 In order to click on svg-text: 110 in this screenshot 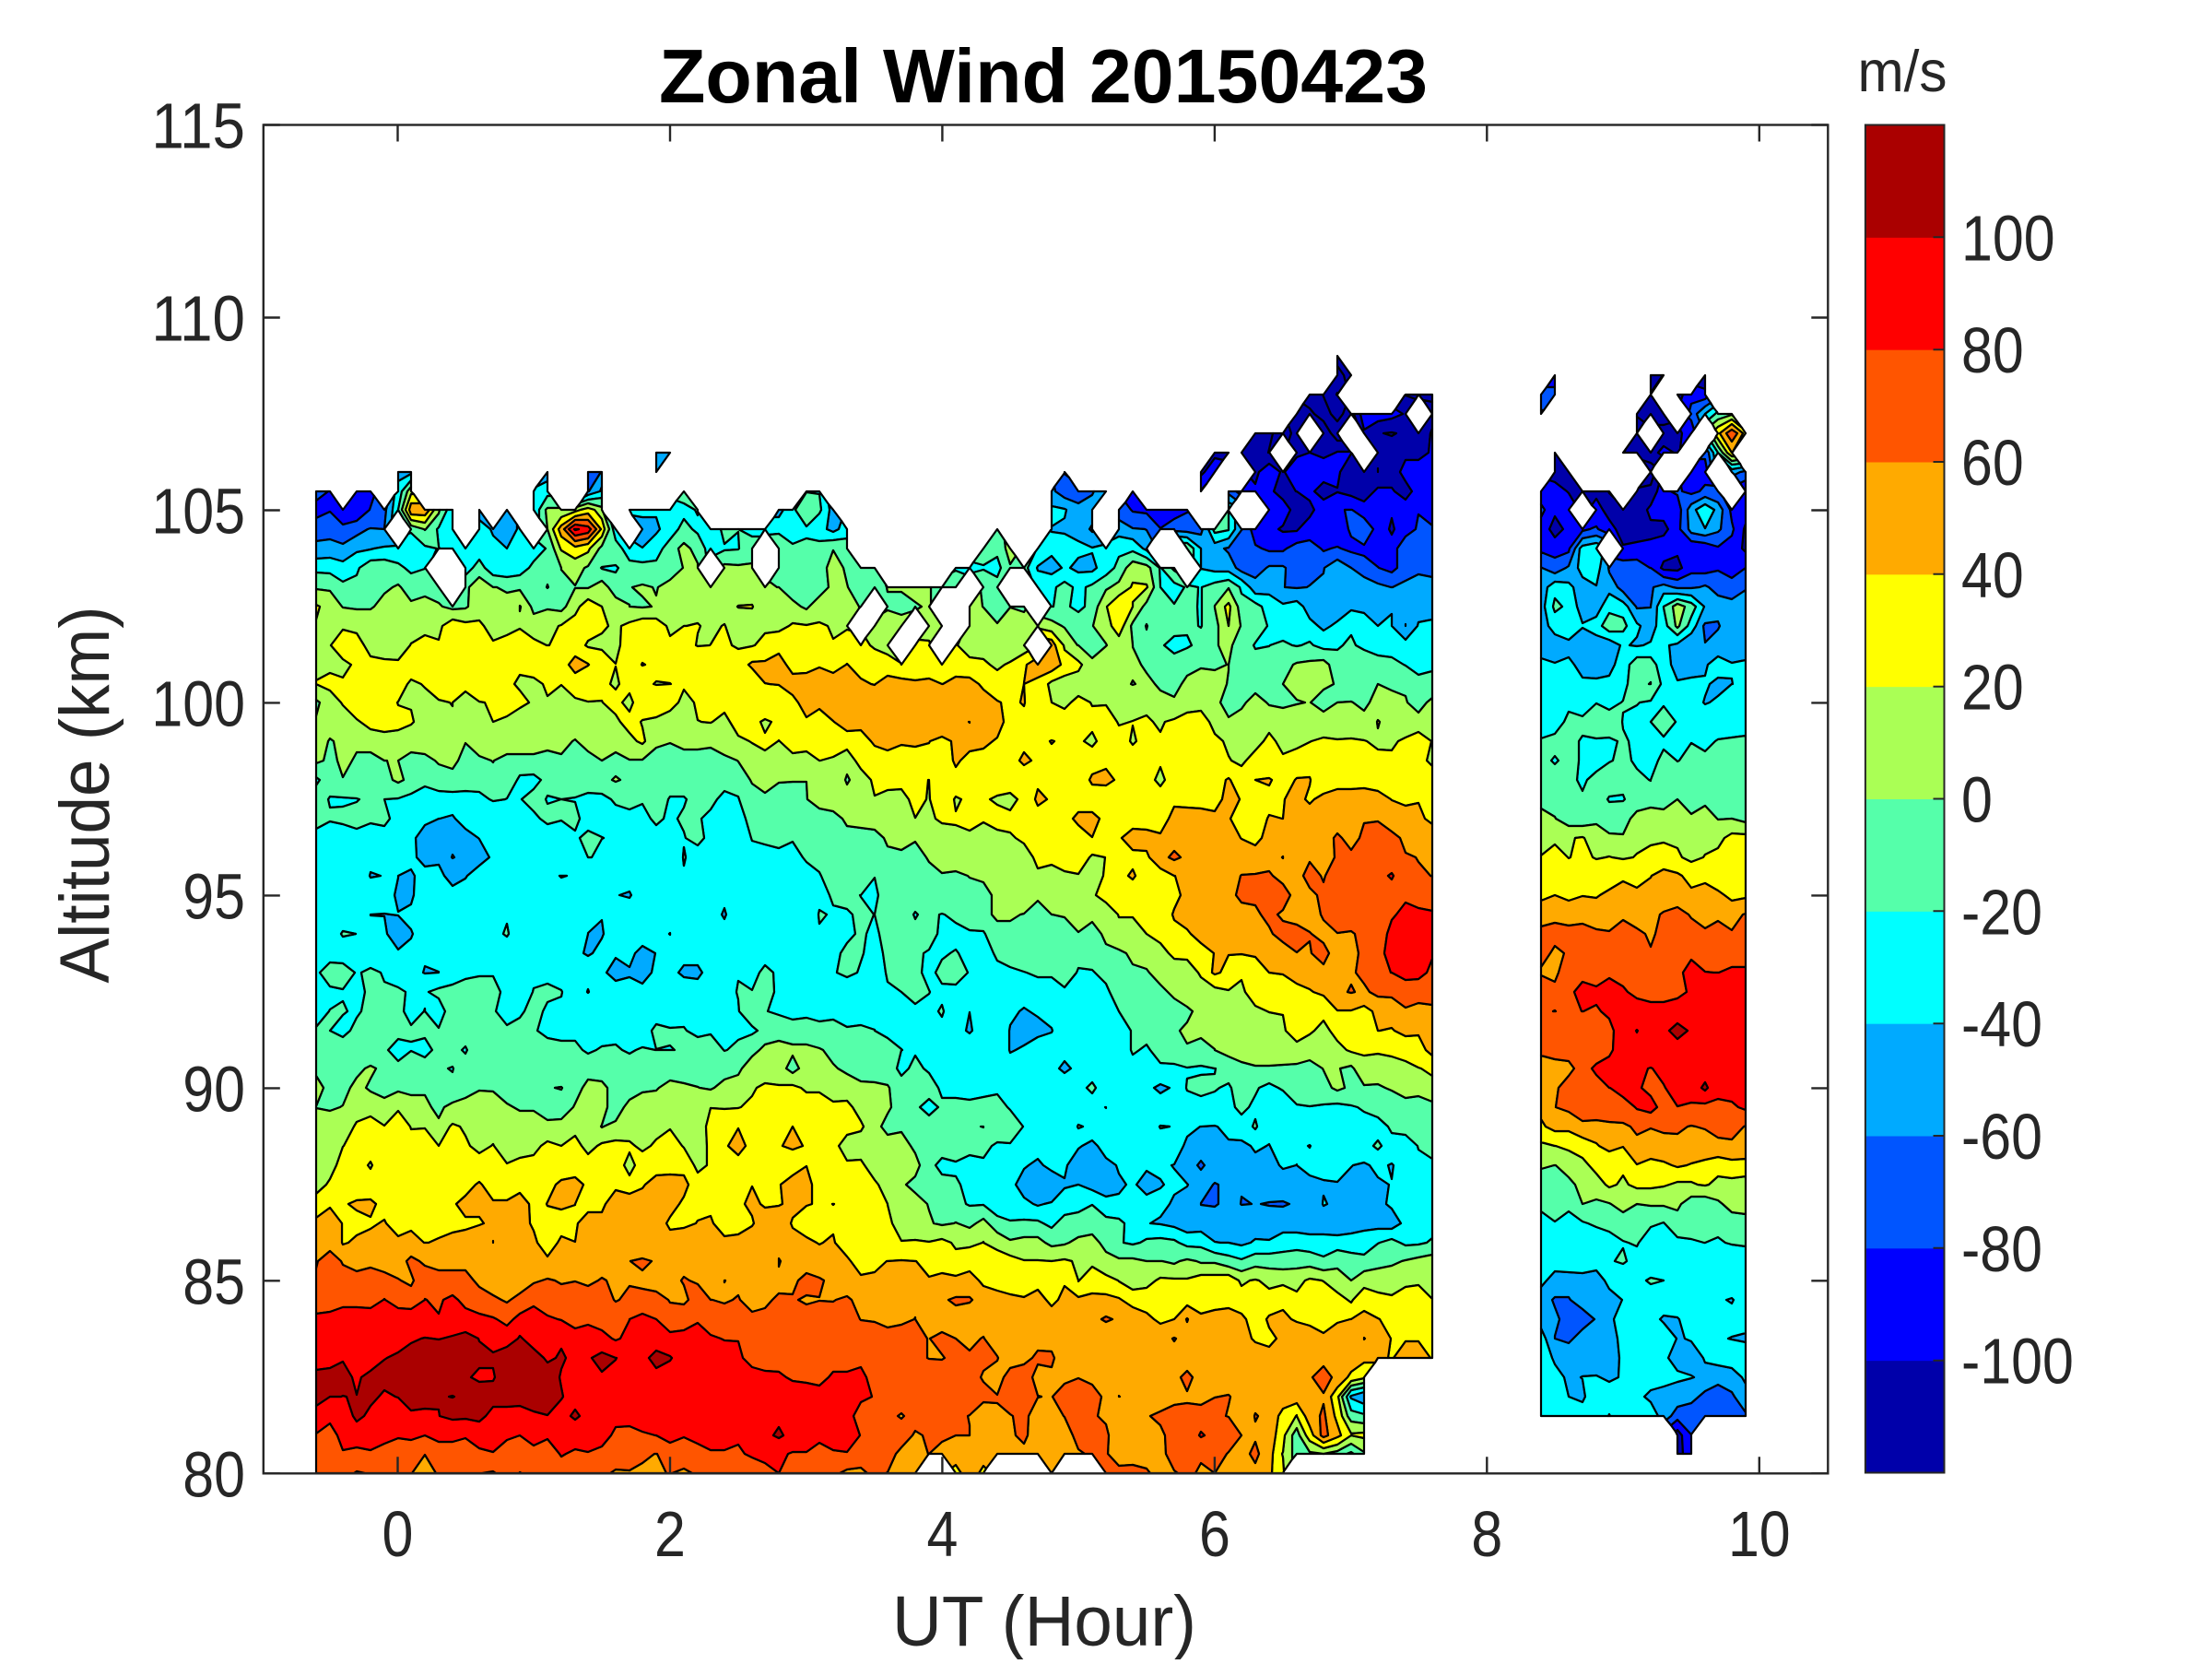, I will do `click(198, 319)`.